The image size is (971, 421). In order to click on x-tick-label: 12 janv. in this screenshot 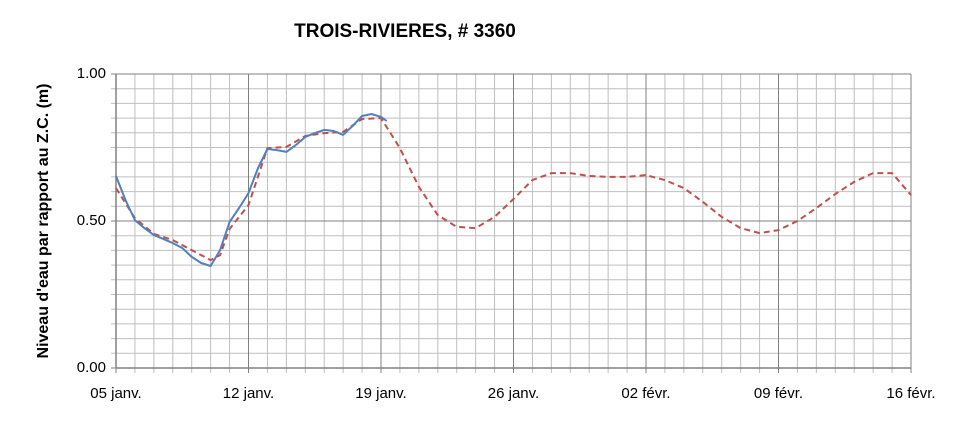, I will do `click(248, 393)`.